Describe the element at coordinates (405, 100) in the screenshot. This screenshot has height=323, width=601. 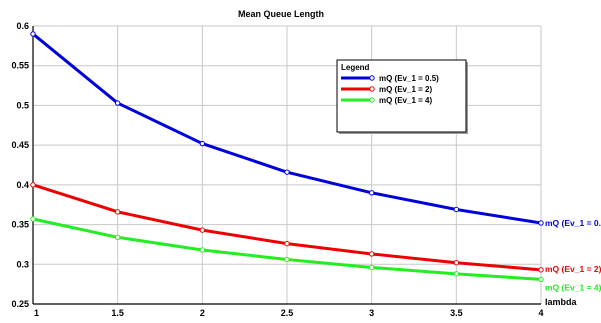
I see `legend-entry-label: mQ (Ev_1 = 4)` at that location.